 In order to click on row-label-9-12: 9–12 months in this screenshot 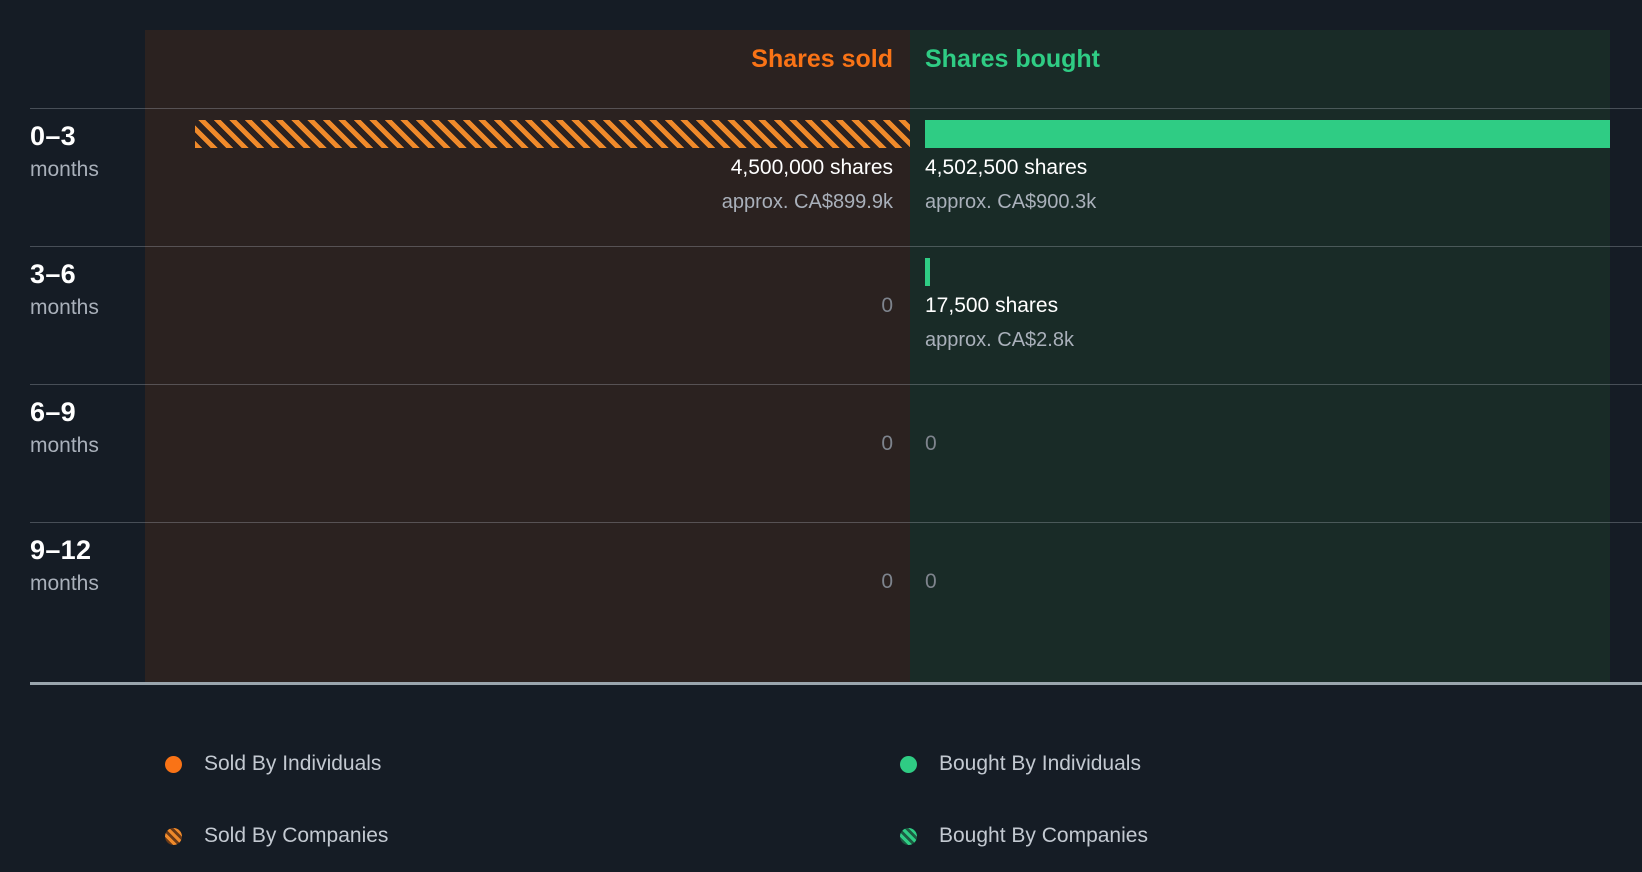, I will do `click(85, 565)`.